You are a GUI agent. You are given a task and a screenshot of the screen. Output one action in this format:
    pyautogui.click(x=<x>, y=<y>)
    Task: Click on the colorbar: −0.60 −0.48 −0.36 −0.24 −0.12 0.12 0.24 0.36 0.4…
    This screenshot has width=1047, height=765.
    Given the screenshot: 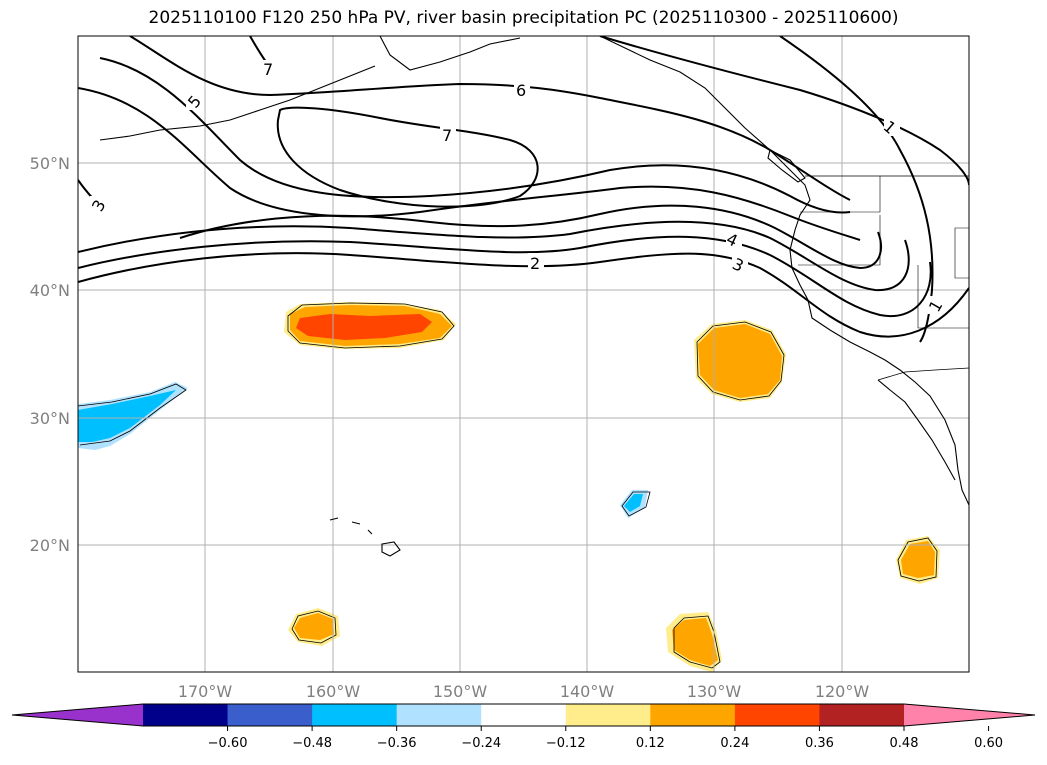 What is the action you would take?
    pyautogui.click(x=523, y=727)
    